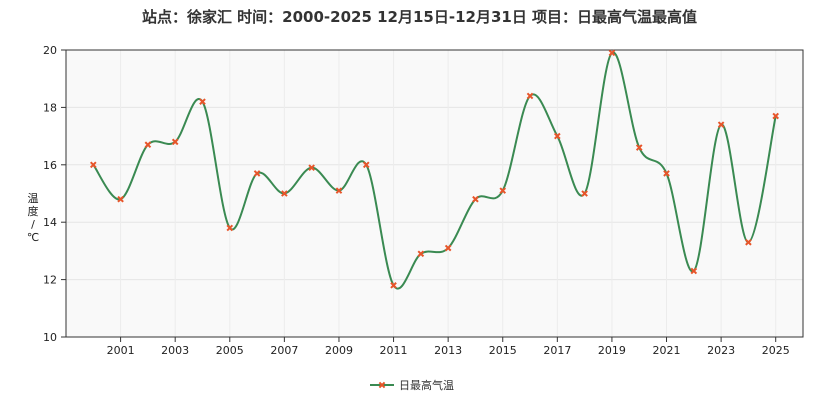 The image size is (839, 411). Describe the element at coordinates (230, 350) in the screenshot. I see `x-tick-label: 2005` at that location.